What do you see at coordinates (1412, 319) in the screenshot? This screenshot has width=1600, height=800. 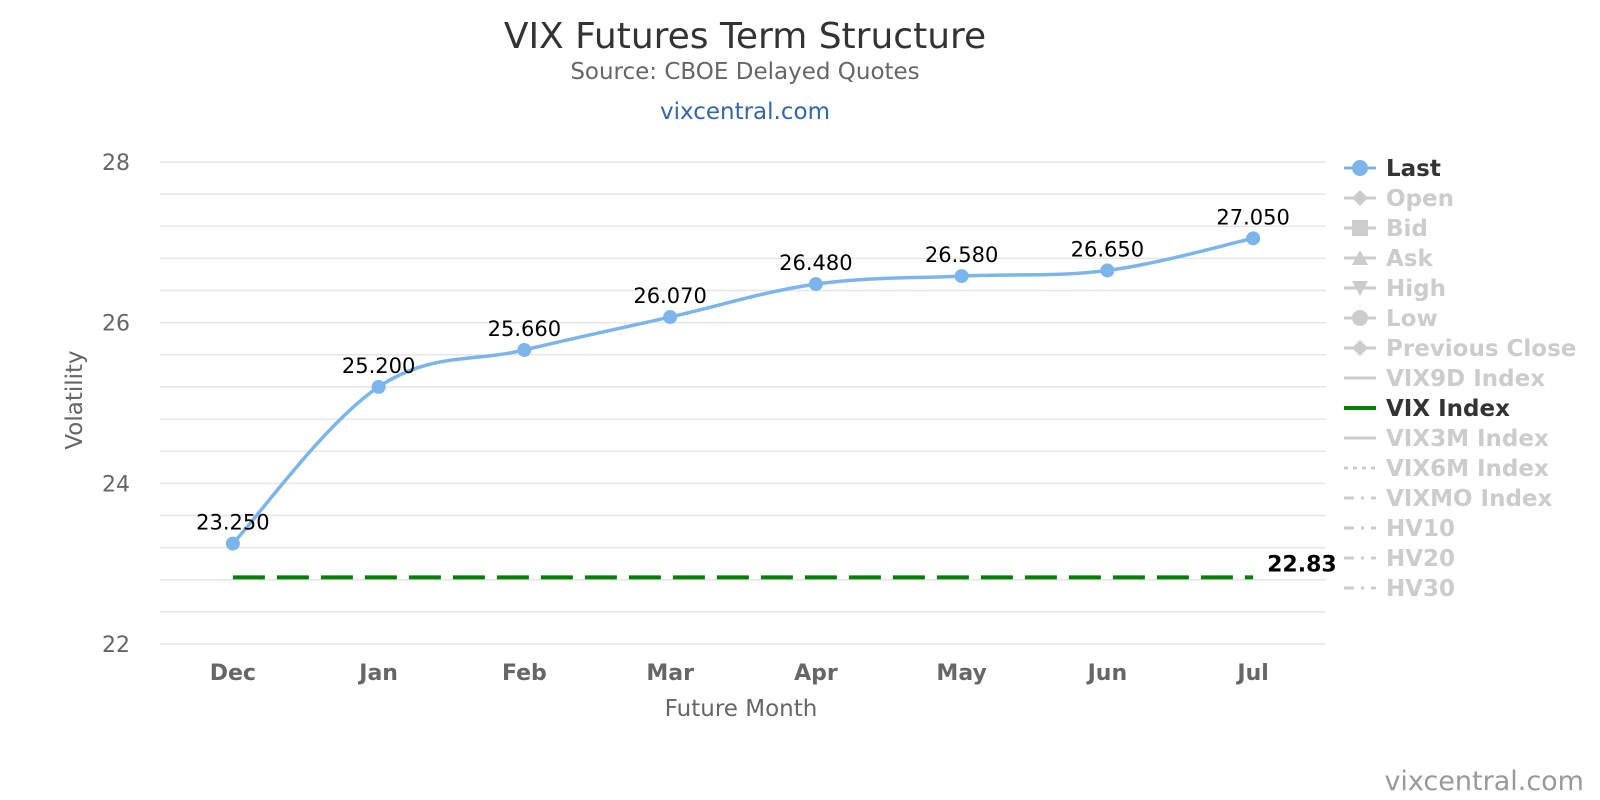 I see `legend-label: Low` at bounding box center [1412, 319].